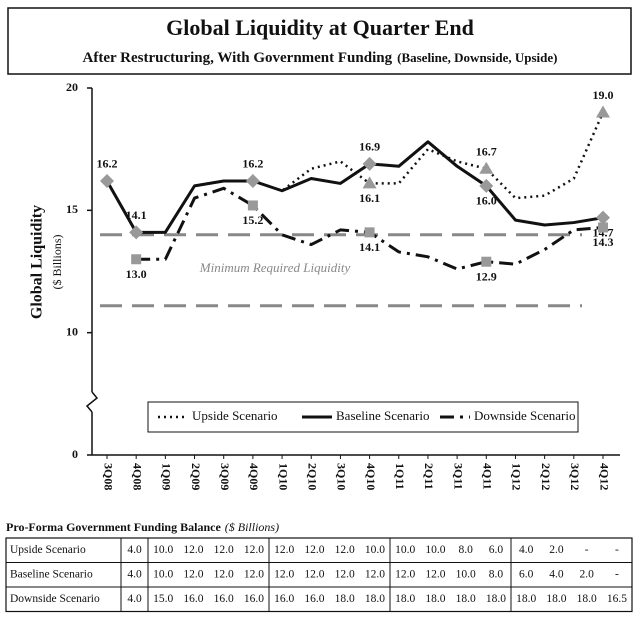  I want to click on x-tick-label: 4Q11, so click(488, 476).